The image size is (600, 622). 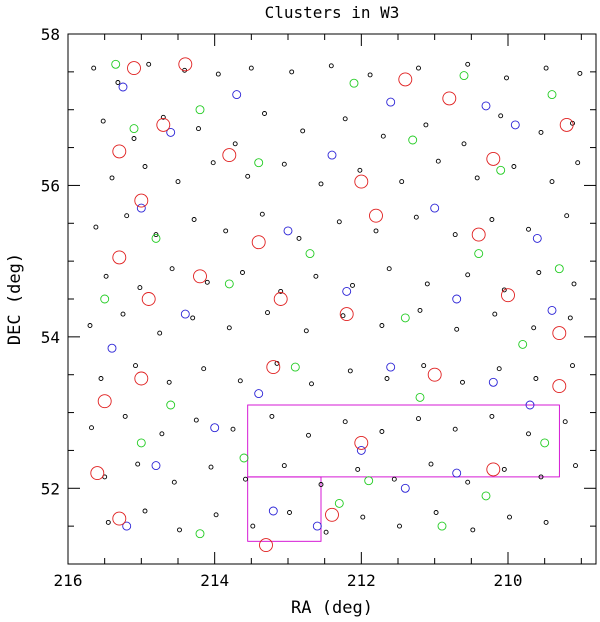 What do you see at coordinates (361, 580) in the screenshot?
I see `tick-label: 212` at bounding box center [361, 580].